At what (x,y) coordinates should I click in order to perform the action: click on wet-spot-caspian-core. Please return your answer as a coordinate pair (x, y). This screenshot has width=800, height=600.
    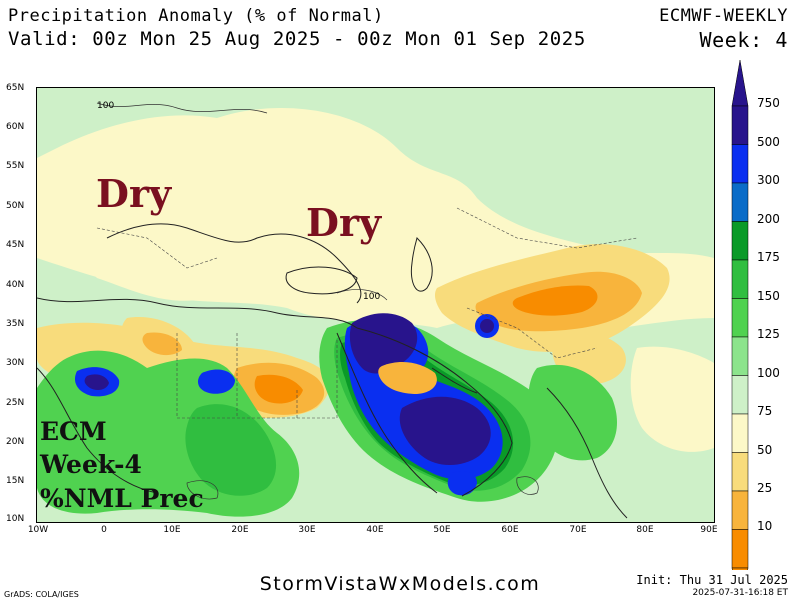
    Looking at the image, I should click on (487, 326).